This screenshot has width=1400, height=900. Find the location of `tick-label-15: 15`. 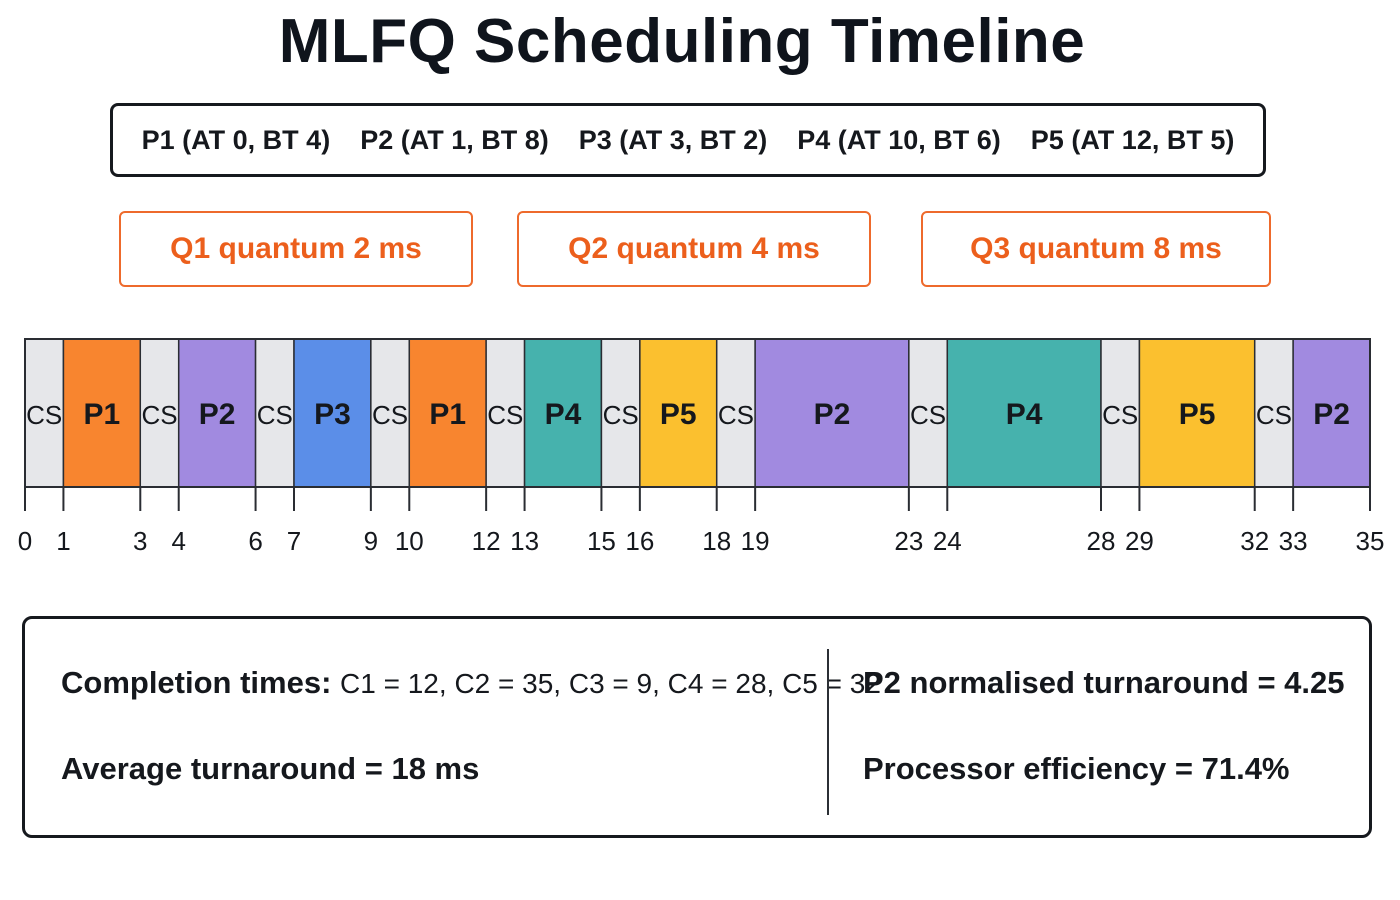

tick-label-15: 15 is located at coordinates (601, 541).